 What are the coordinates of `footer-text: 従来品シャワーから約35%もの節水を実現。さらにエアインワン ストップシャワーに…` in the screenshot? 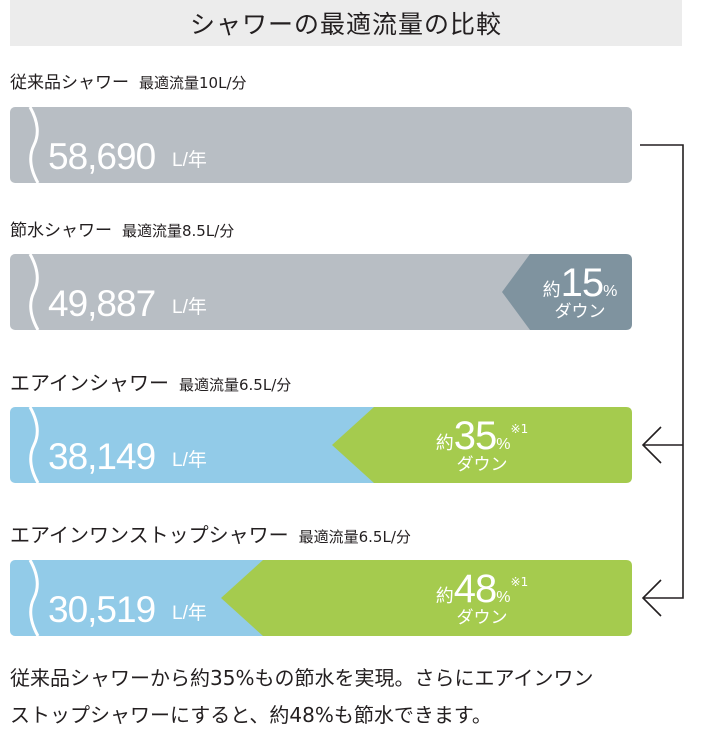 It's located at (355, 697).